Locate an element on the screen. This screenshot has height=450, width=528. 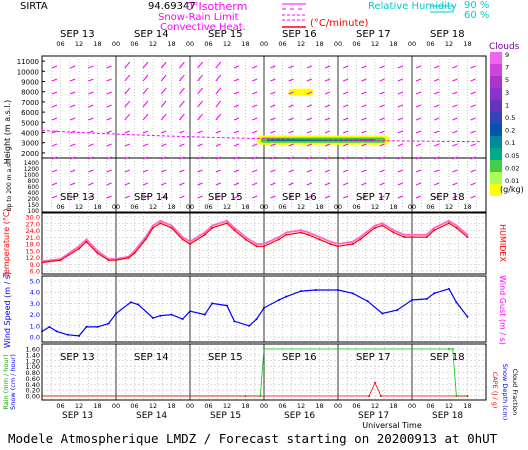
y-tick-label: 1.40 is located at coordinates (33, 355).